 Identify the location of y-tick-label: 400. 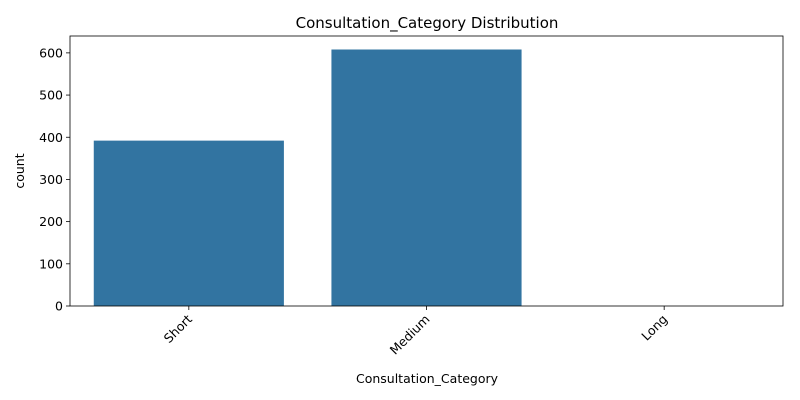
(51, 137).